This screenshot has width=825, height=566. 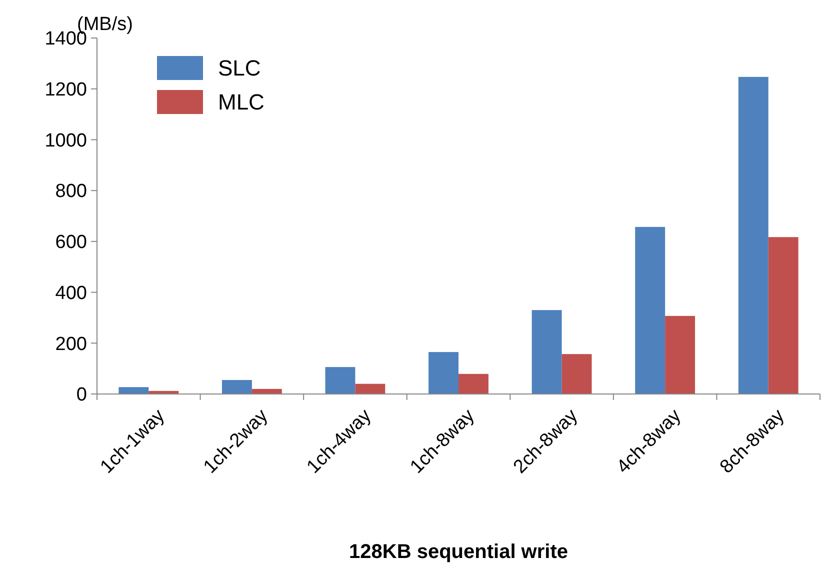 I want to click on y-tick-label: 1000, so click(x=65, y=141).